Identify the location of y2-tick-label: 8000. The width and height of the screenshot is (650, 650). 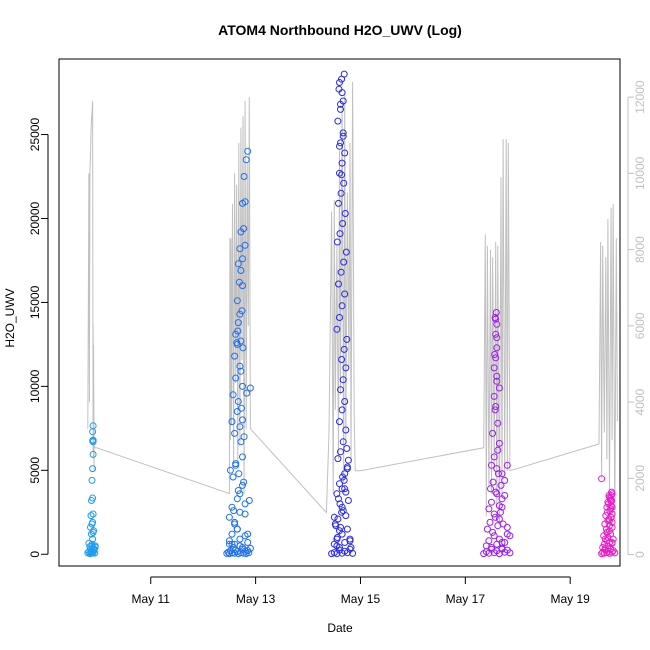
(640, 249).